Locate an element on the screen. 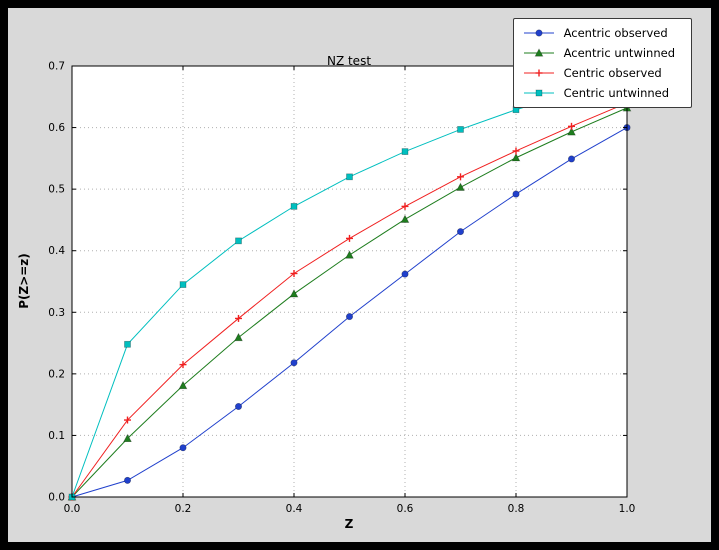 The image size is (719, 550). y-tick-label: 0.4 is located at coordinates (56, 251).